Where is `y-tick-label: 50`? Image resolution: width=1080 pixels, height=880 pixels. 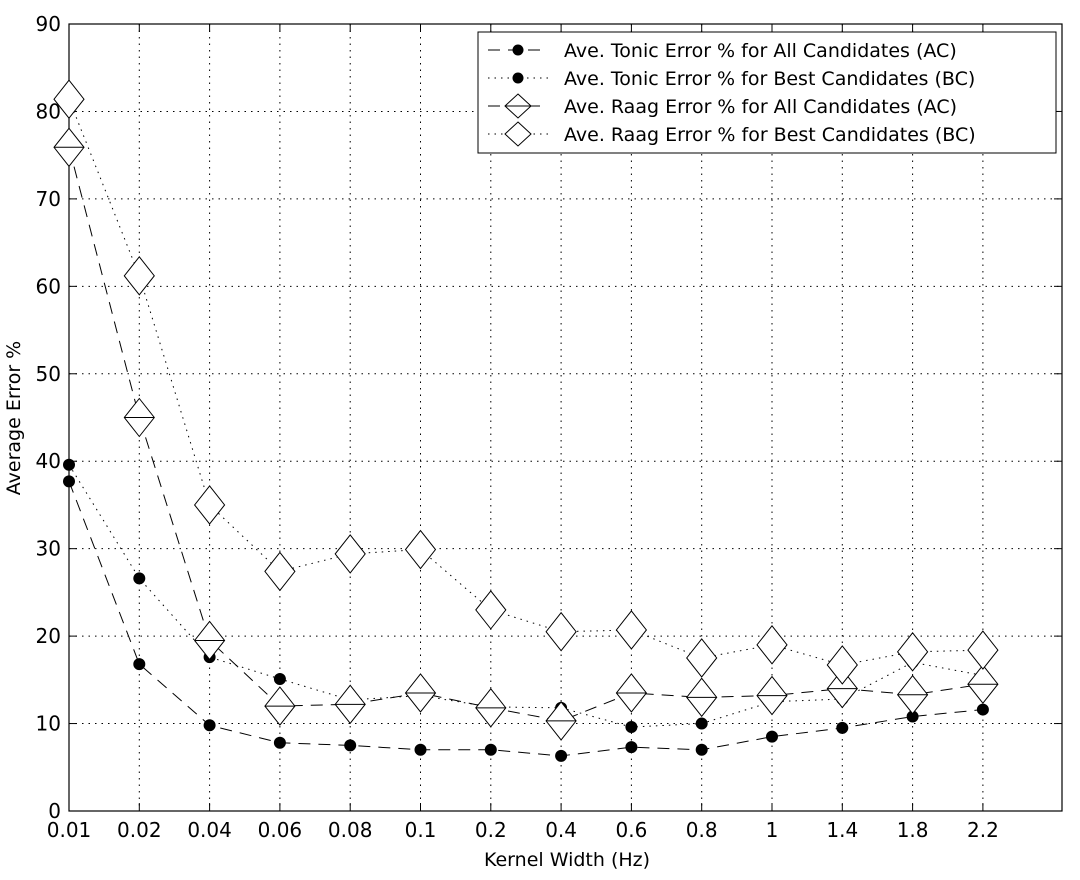 y-tick-label: 50 is located at coordinates (48, 374).